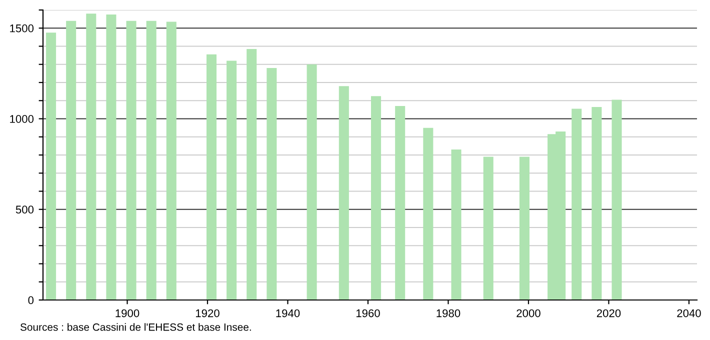  Describe the element at coordinates (288, 313) in the screenshot. I see `x-tick-label: 1940` at that location.